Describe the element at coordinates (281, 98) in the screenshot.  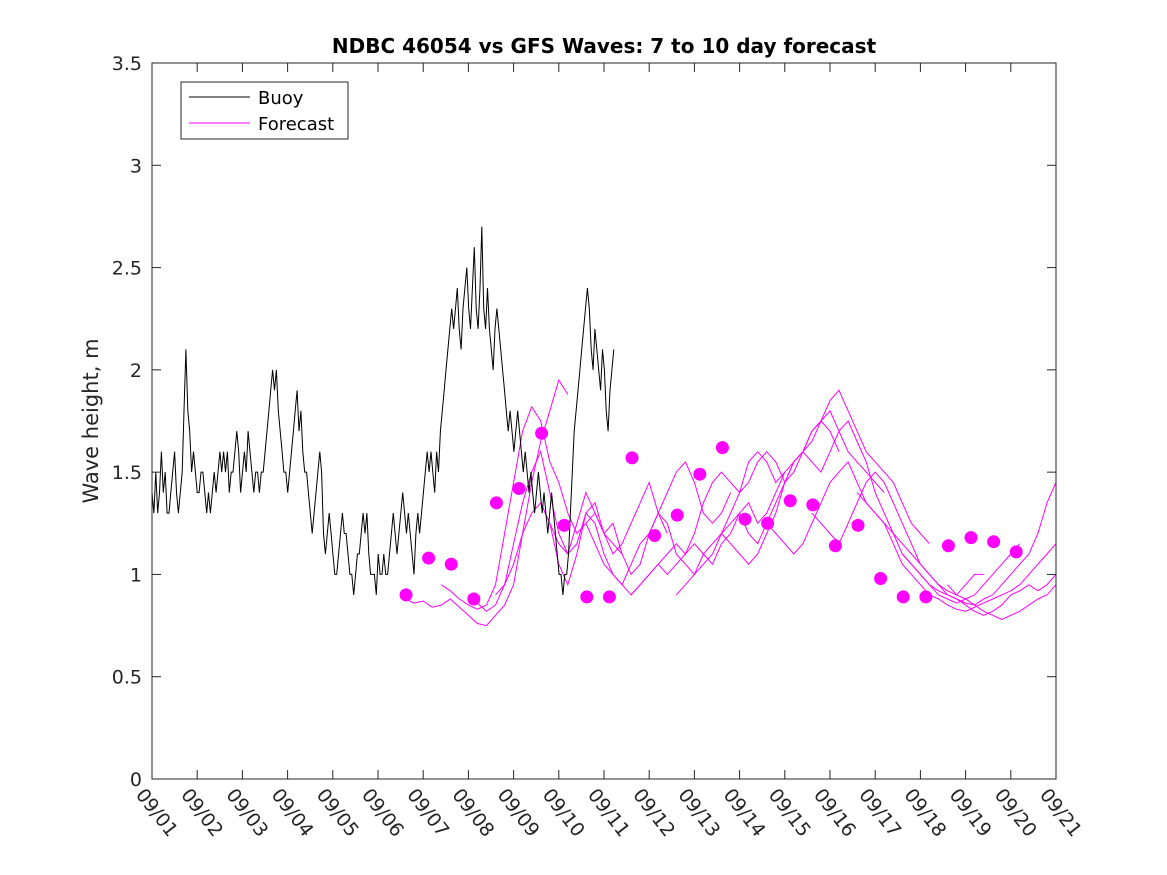
I see `legend-buoy-label: Buoy` at that location.